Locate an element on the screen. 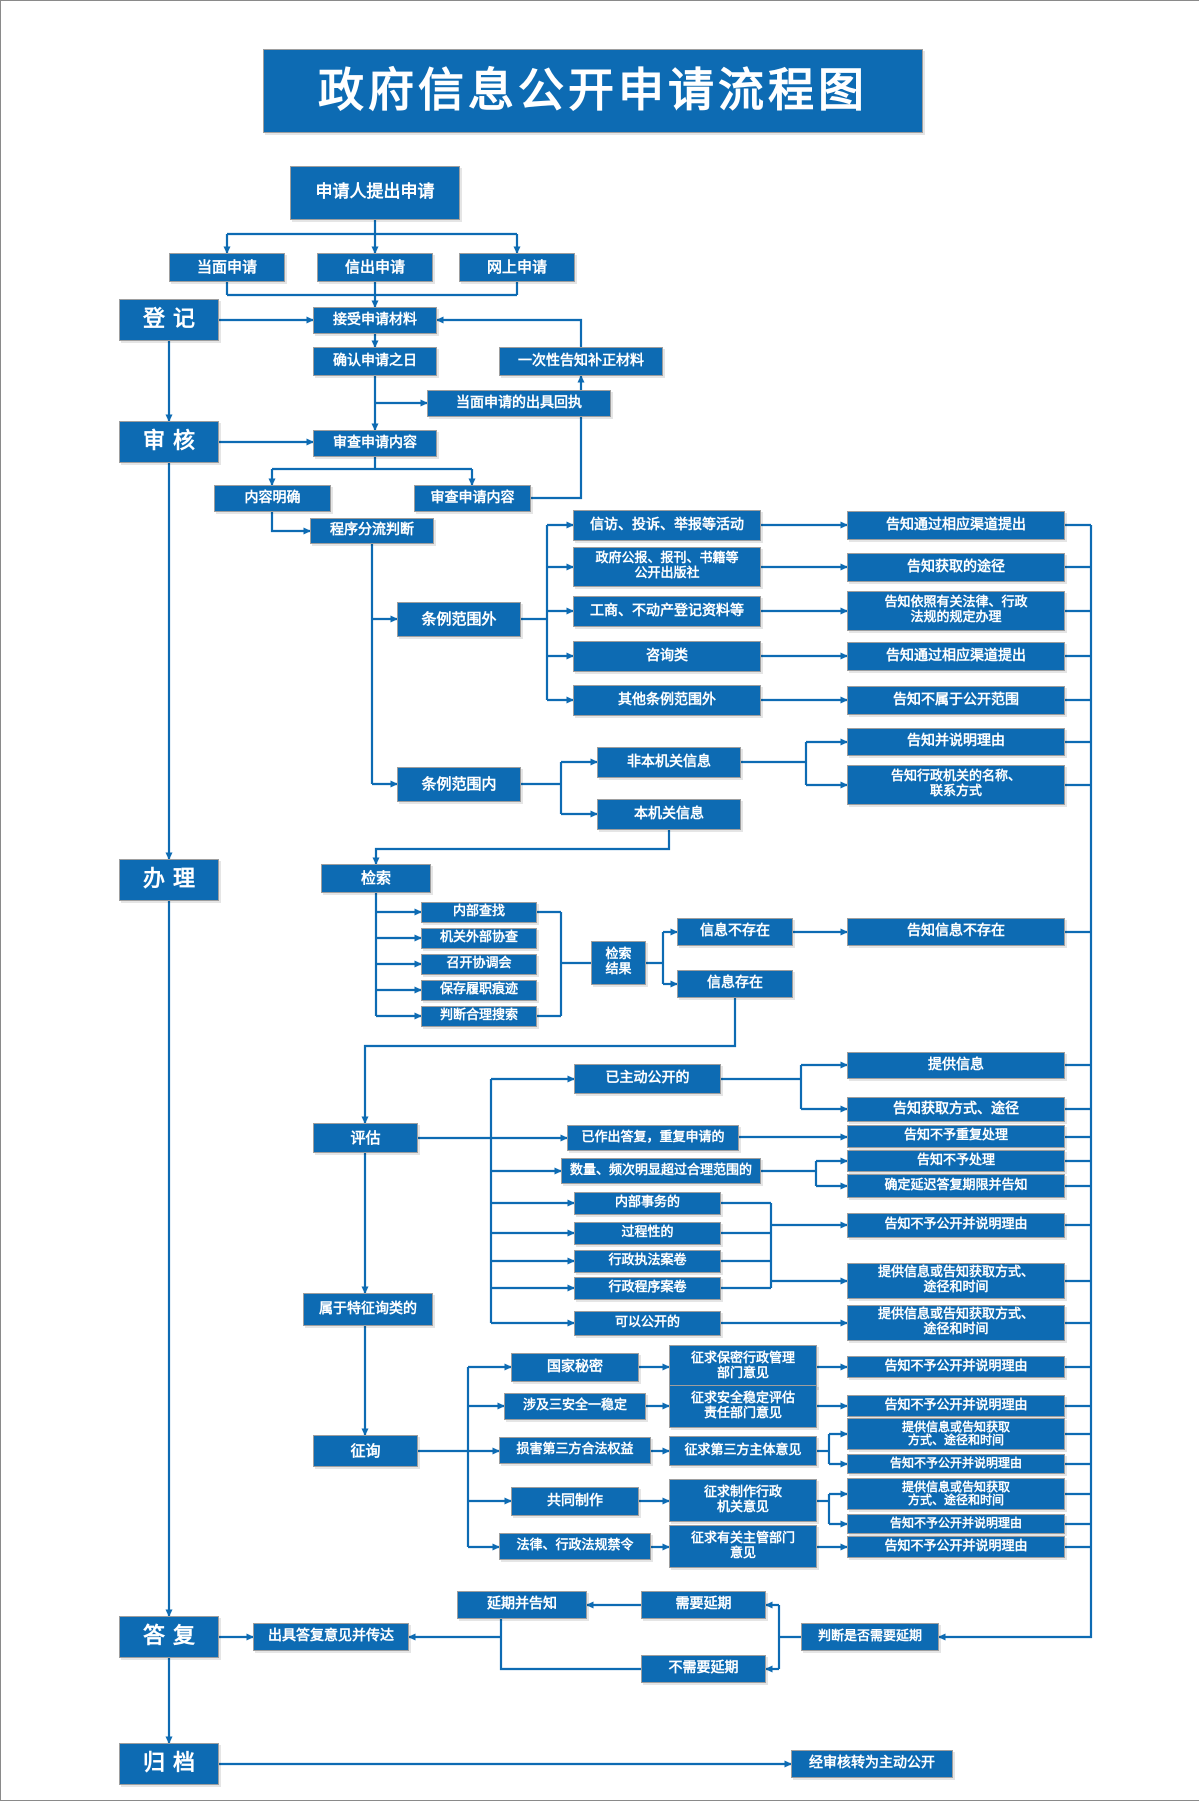  node-m3: 工商、不动产登记资料等 is located at coordinates (667, 611).